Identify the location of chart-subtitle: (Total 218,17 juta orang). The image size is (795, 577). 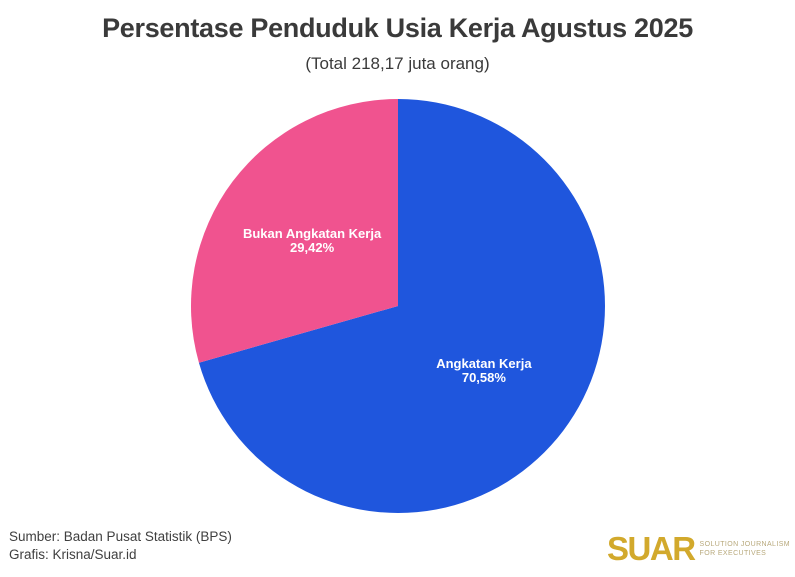
(397, 63).